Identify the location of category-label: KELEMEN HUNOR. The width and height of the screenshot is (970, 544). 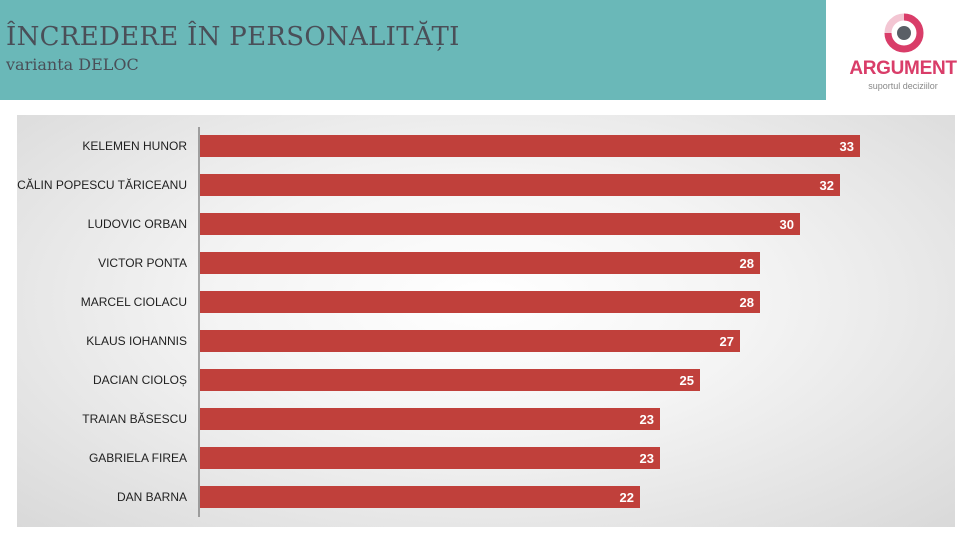
(134, 146).